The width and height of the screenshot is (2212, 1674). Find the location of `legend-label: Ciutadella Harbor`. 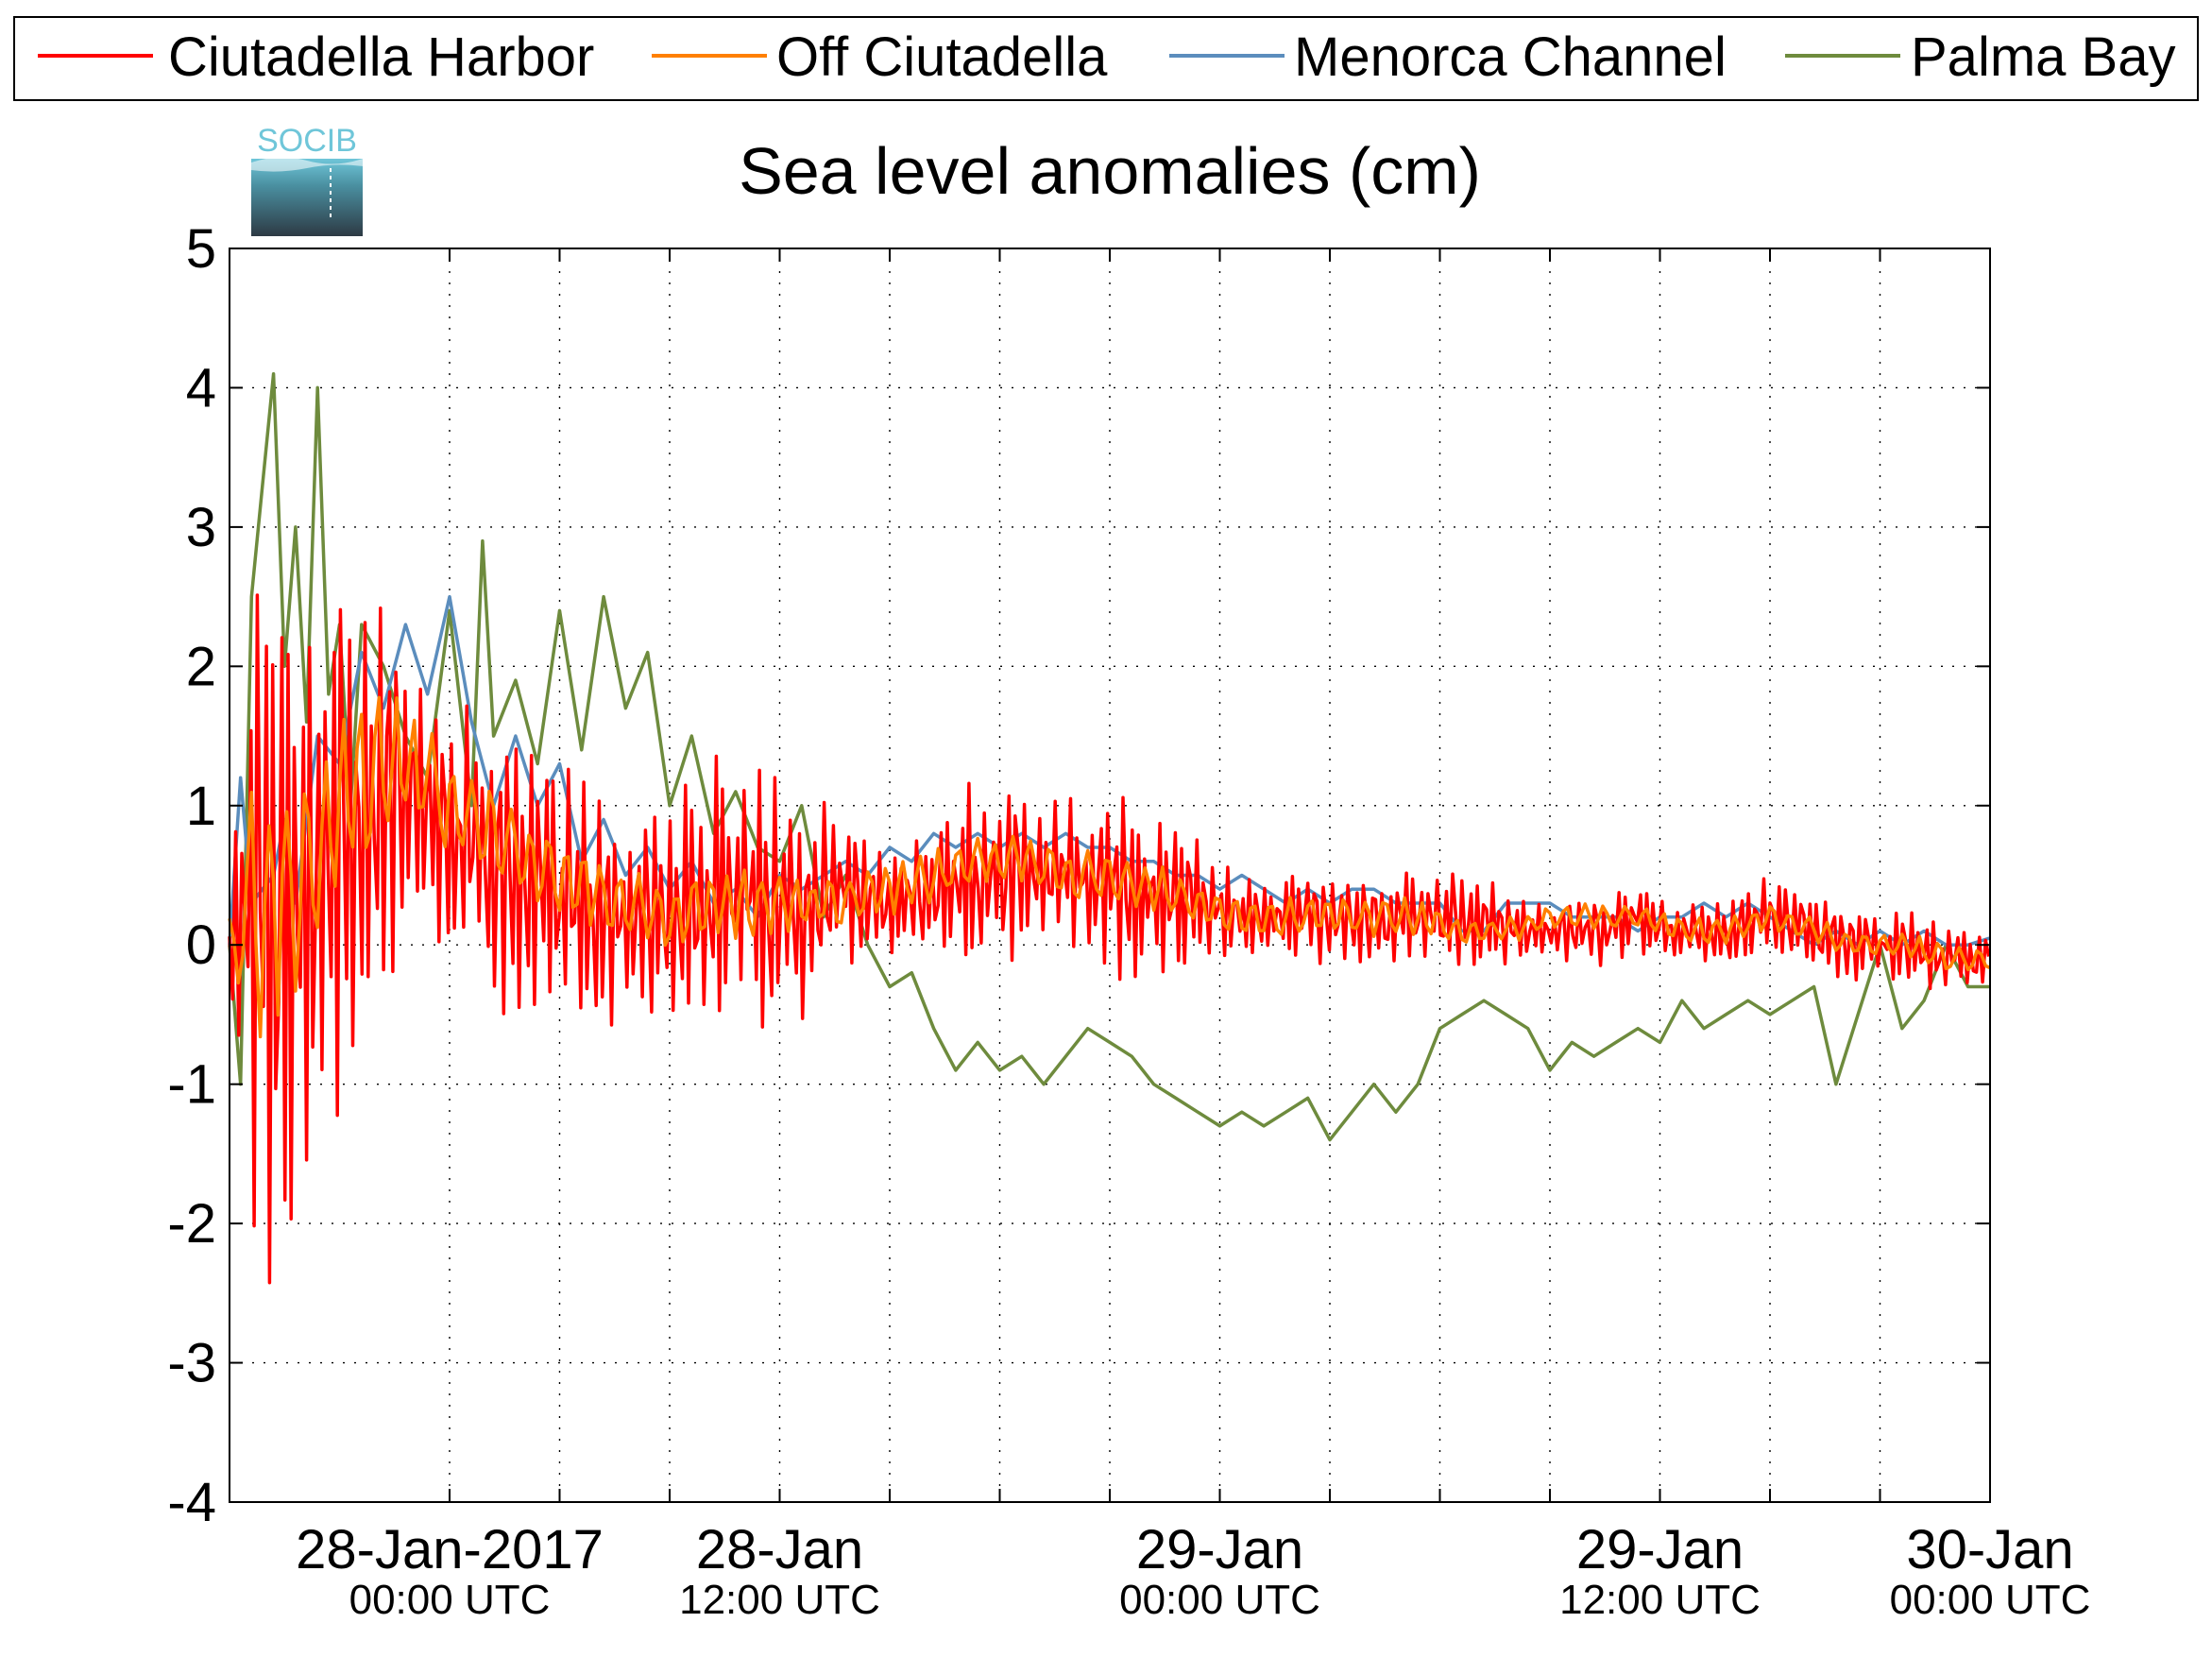

legend-label: Ciutadella Harbor is located at coordinates (381, 57).